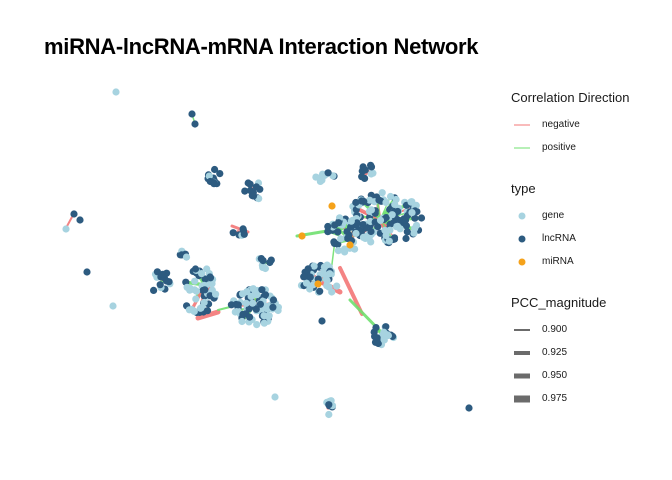 The width and height of the screenshot is (672, 480). What do you see at coordinates (555, 375) in the screenshot?
I see `legend-label: 0.950` at bounding box center [555, 375].